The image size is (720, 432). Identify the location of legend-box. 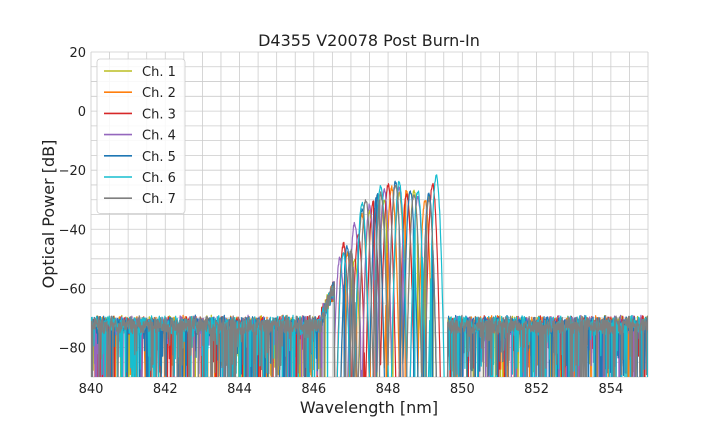
(141, 136).